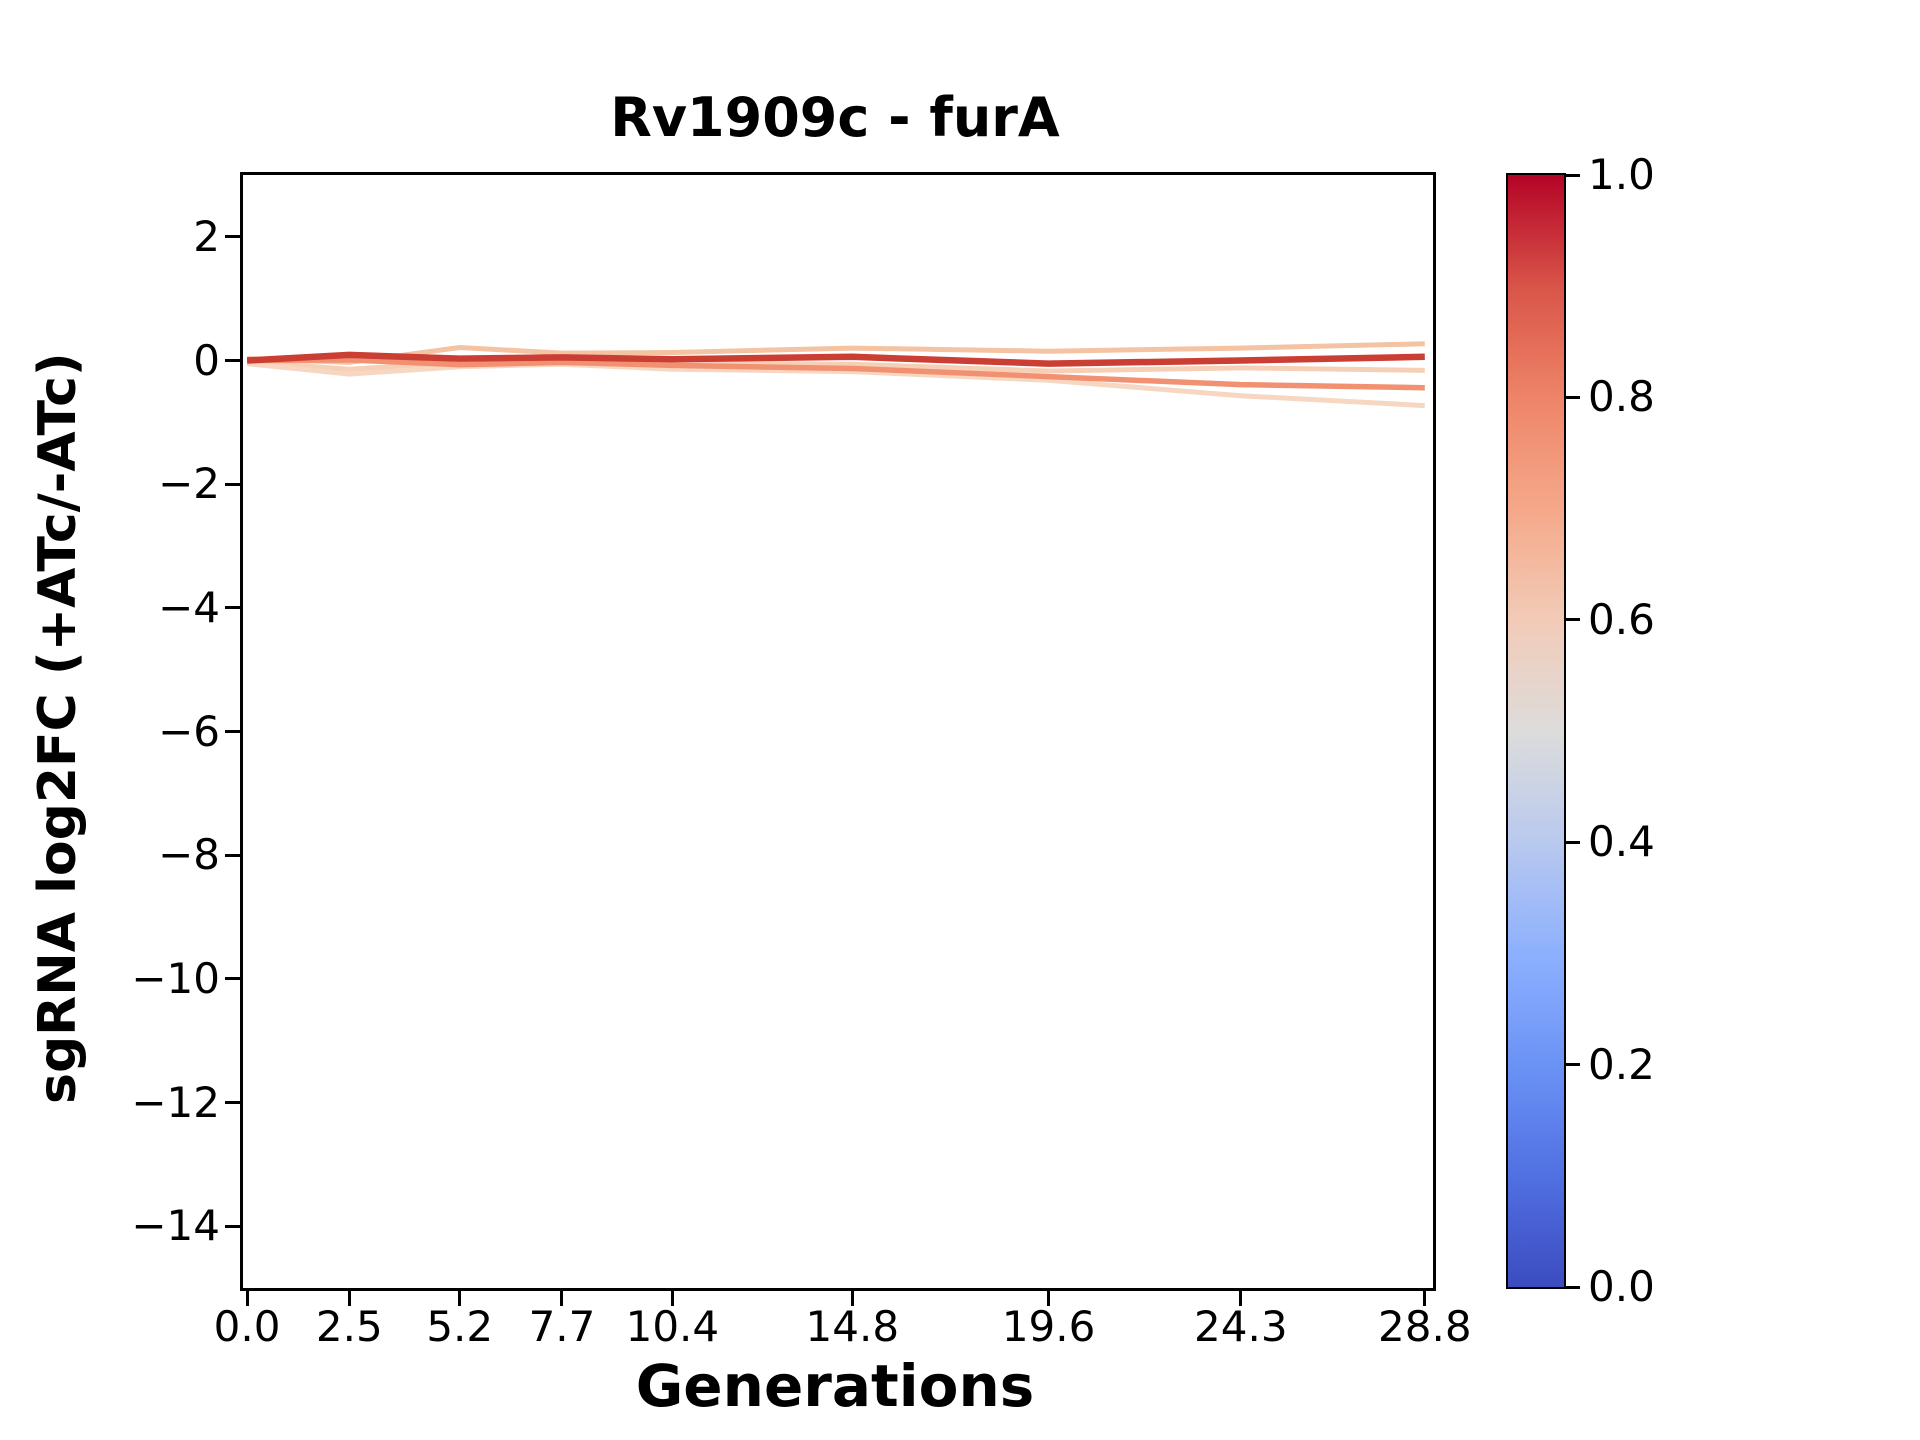 The width and height of the screenshot is (1920, 1440). What do you see at coordinates (562, 1326) in the screenshot?
I see `x-tick-label: 7.7` at bounding box center [562, 1326].